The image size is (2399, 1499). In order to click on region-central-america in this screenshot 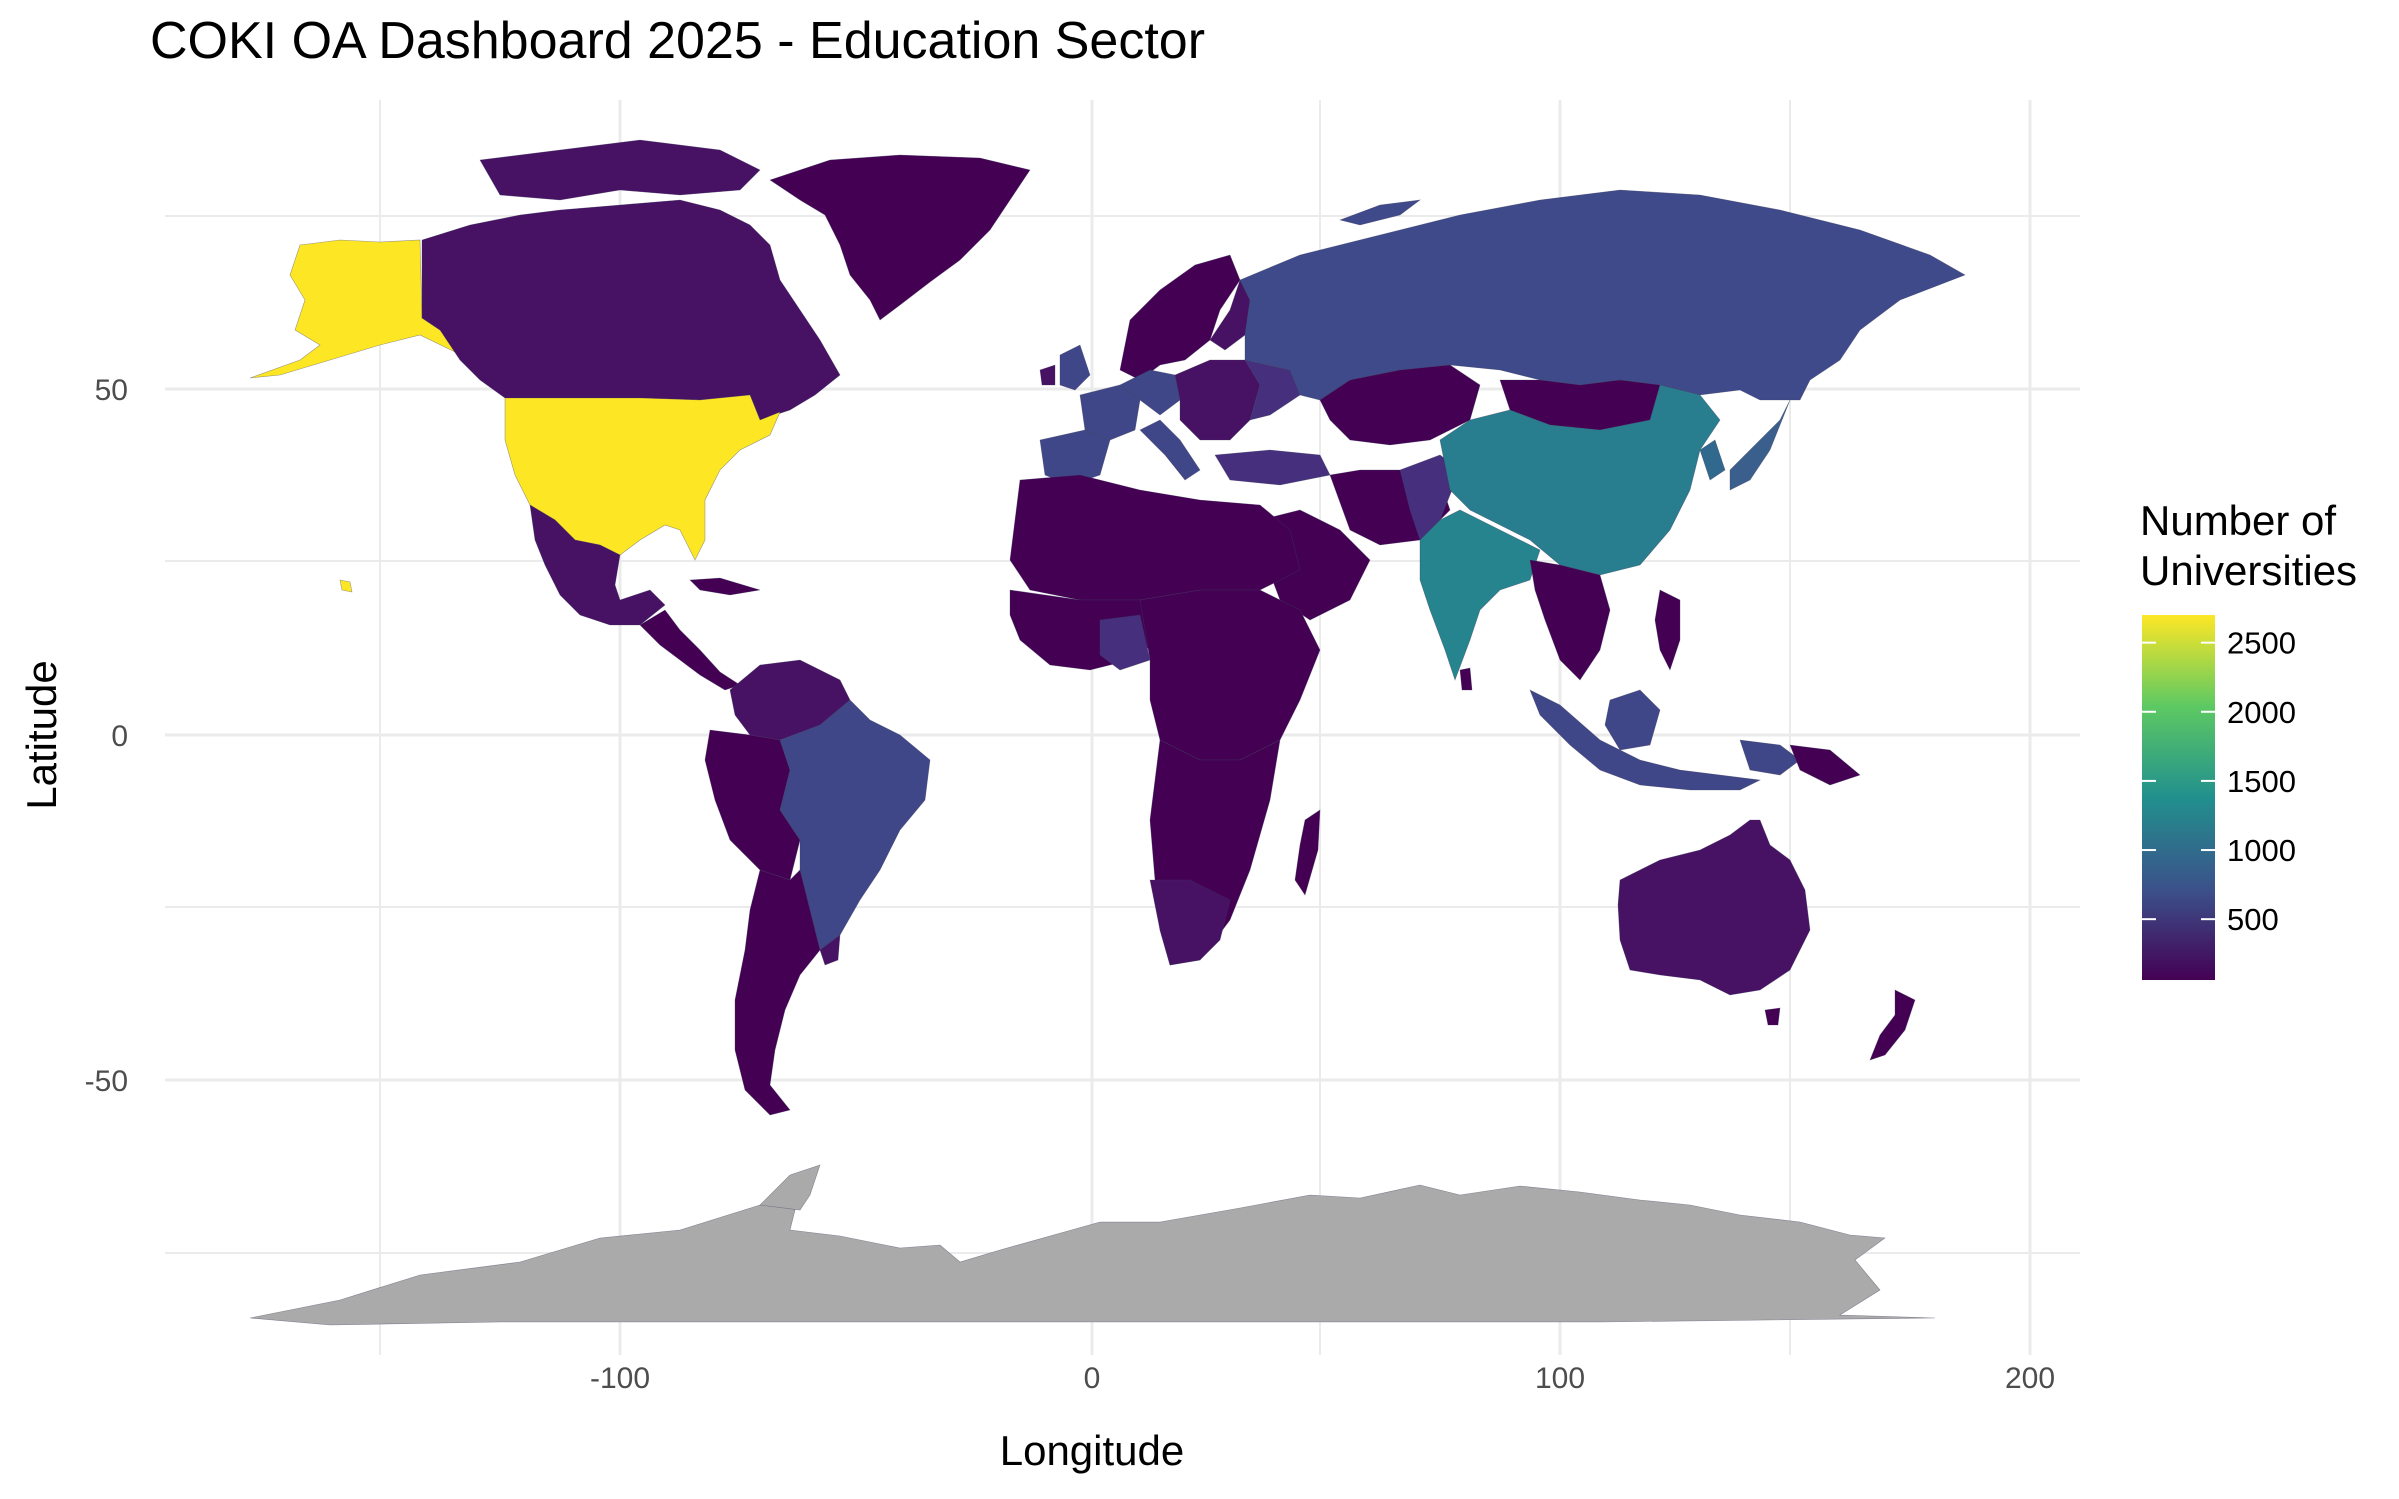, I will do `click(690, 650)`.